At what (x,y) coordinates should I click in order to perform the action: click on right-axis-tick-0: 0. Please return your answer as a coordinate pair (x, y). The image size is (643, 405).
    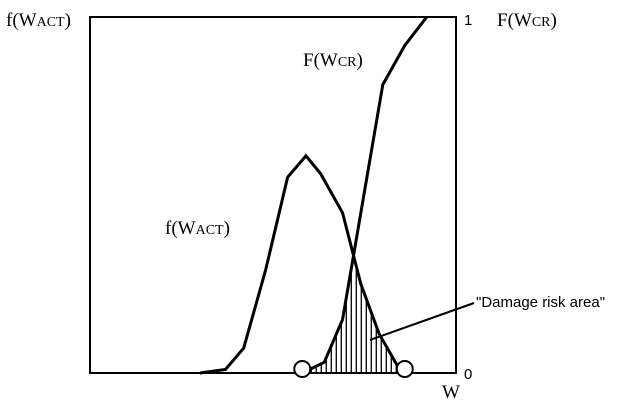
    Looking at the image, I should click on (468, 374).